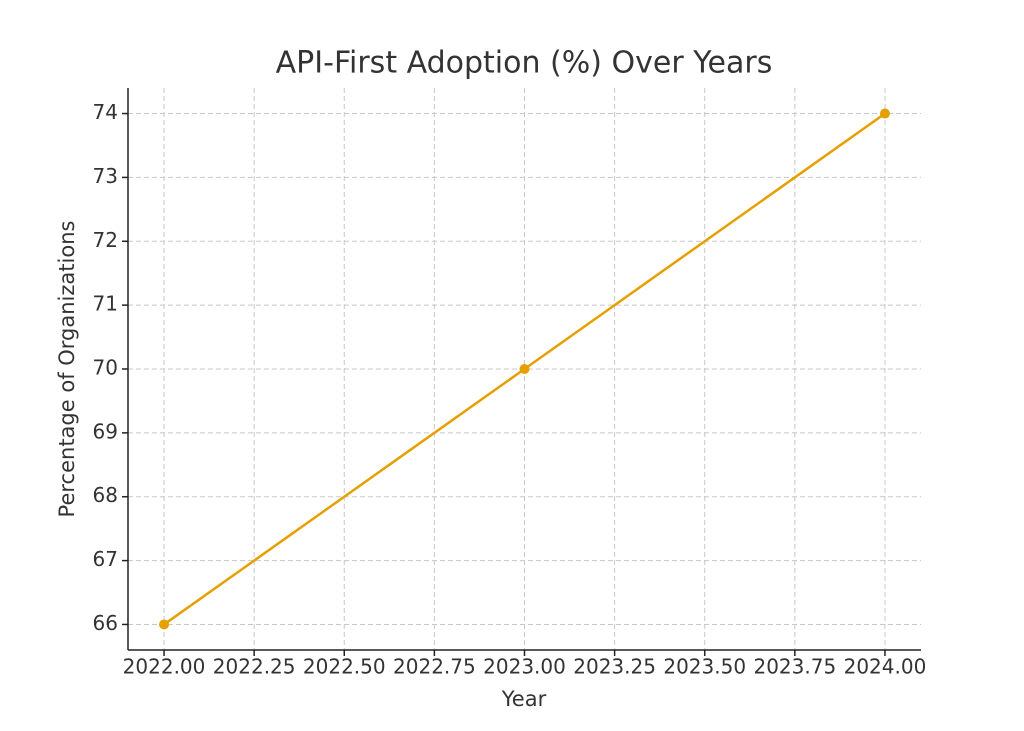 This screenshot has height=731, width=1024. Describe the element at coordinates (105, 240) in the screenshot. I see `y-tick-label: 72` at that location.